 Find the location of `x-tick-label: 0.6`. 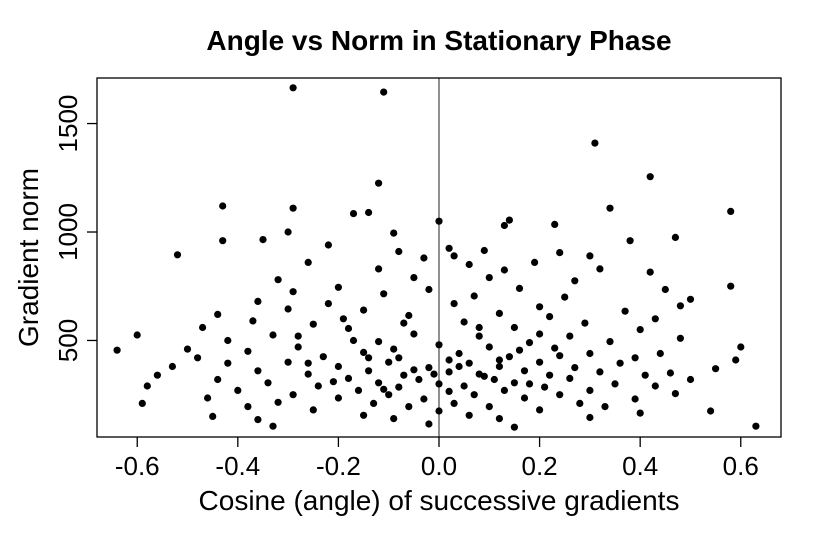

x-tick-label: 0.6 is located at coordinates (741, 466).